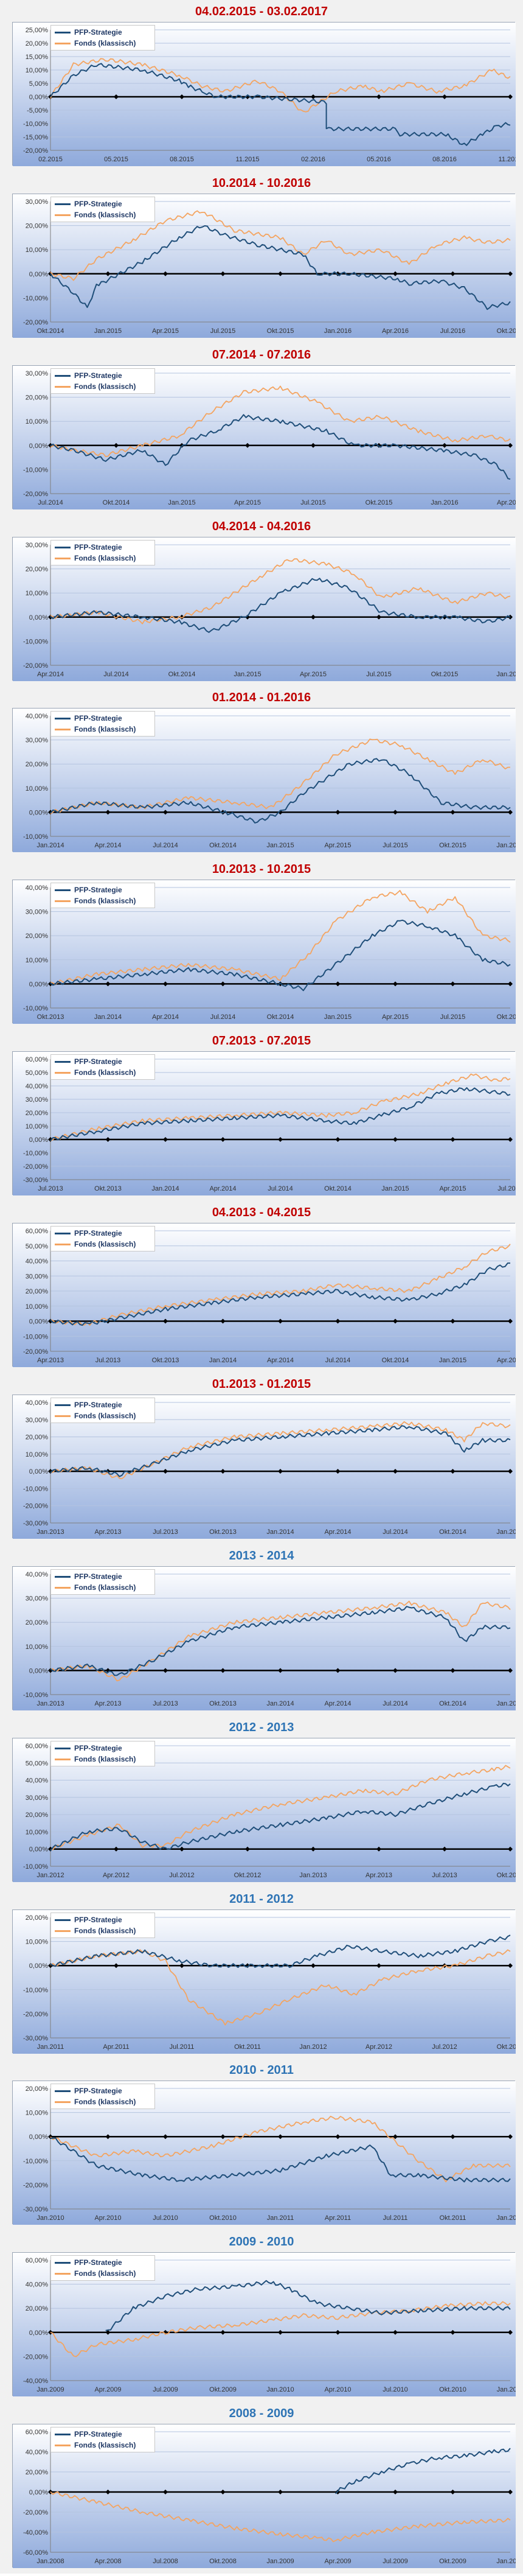 Image resolution: width=523 pixels, height=2576 pixels. What do you see at coordinates (38, 545) in the screenshot?
I see `y-tick-label: 30,00%` at bounding box center [38, 545].